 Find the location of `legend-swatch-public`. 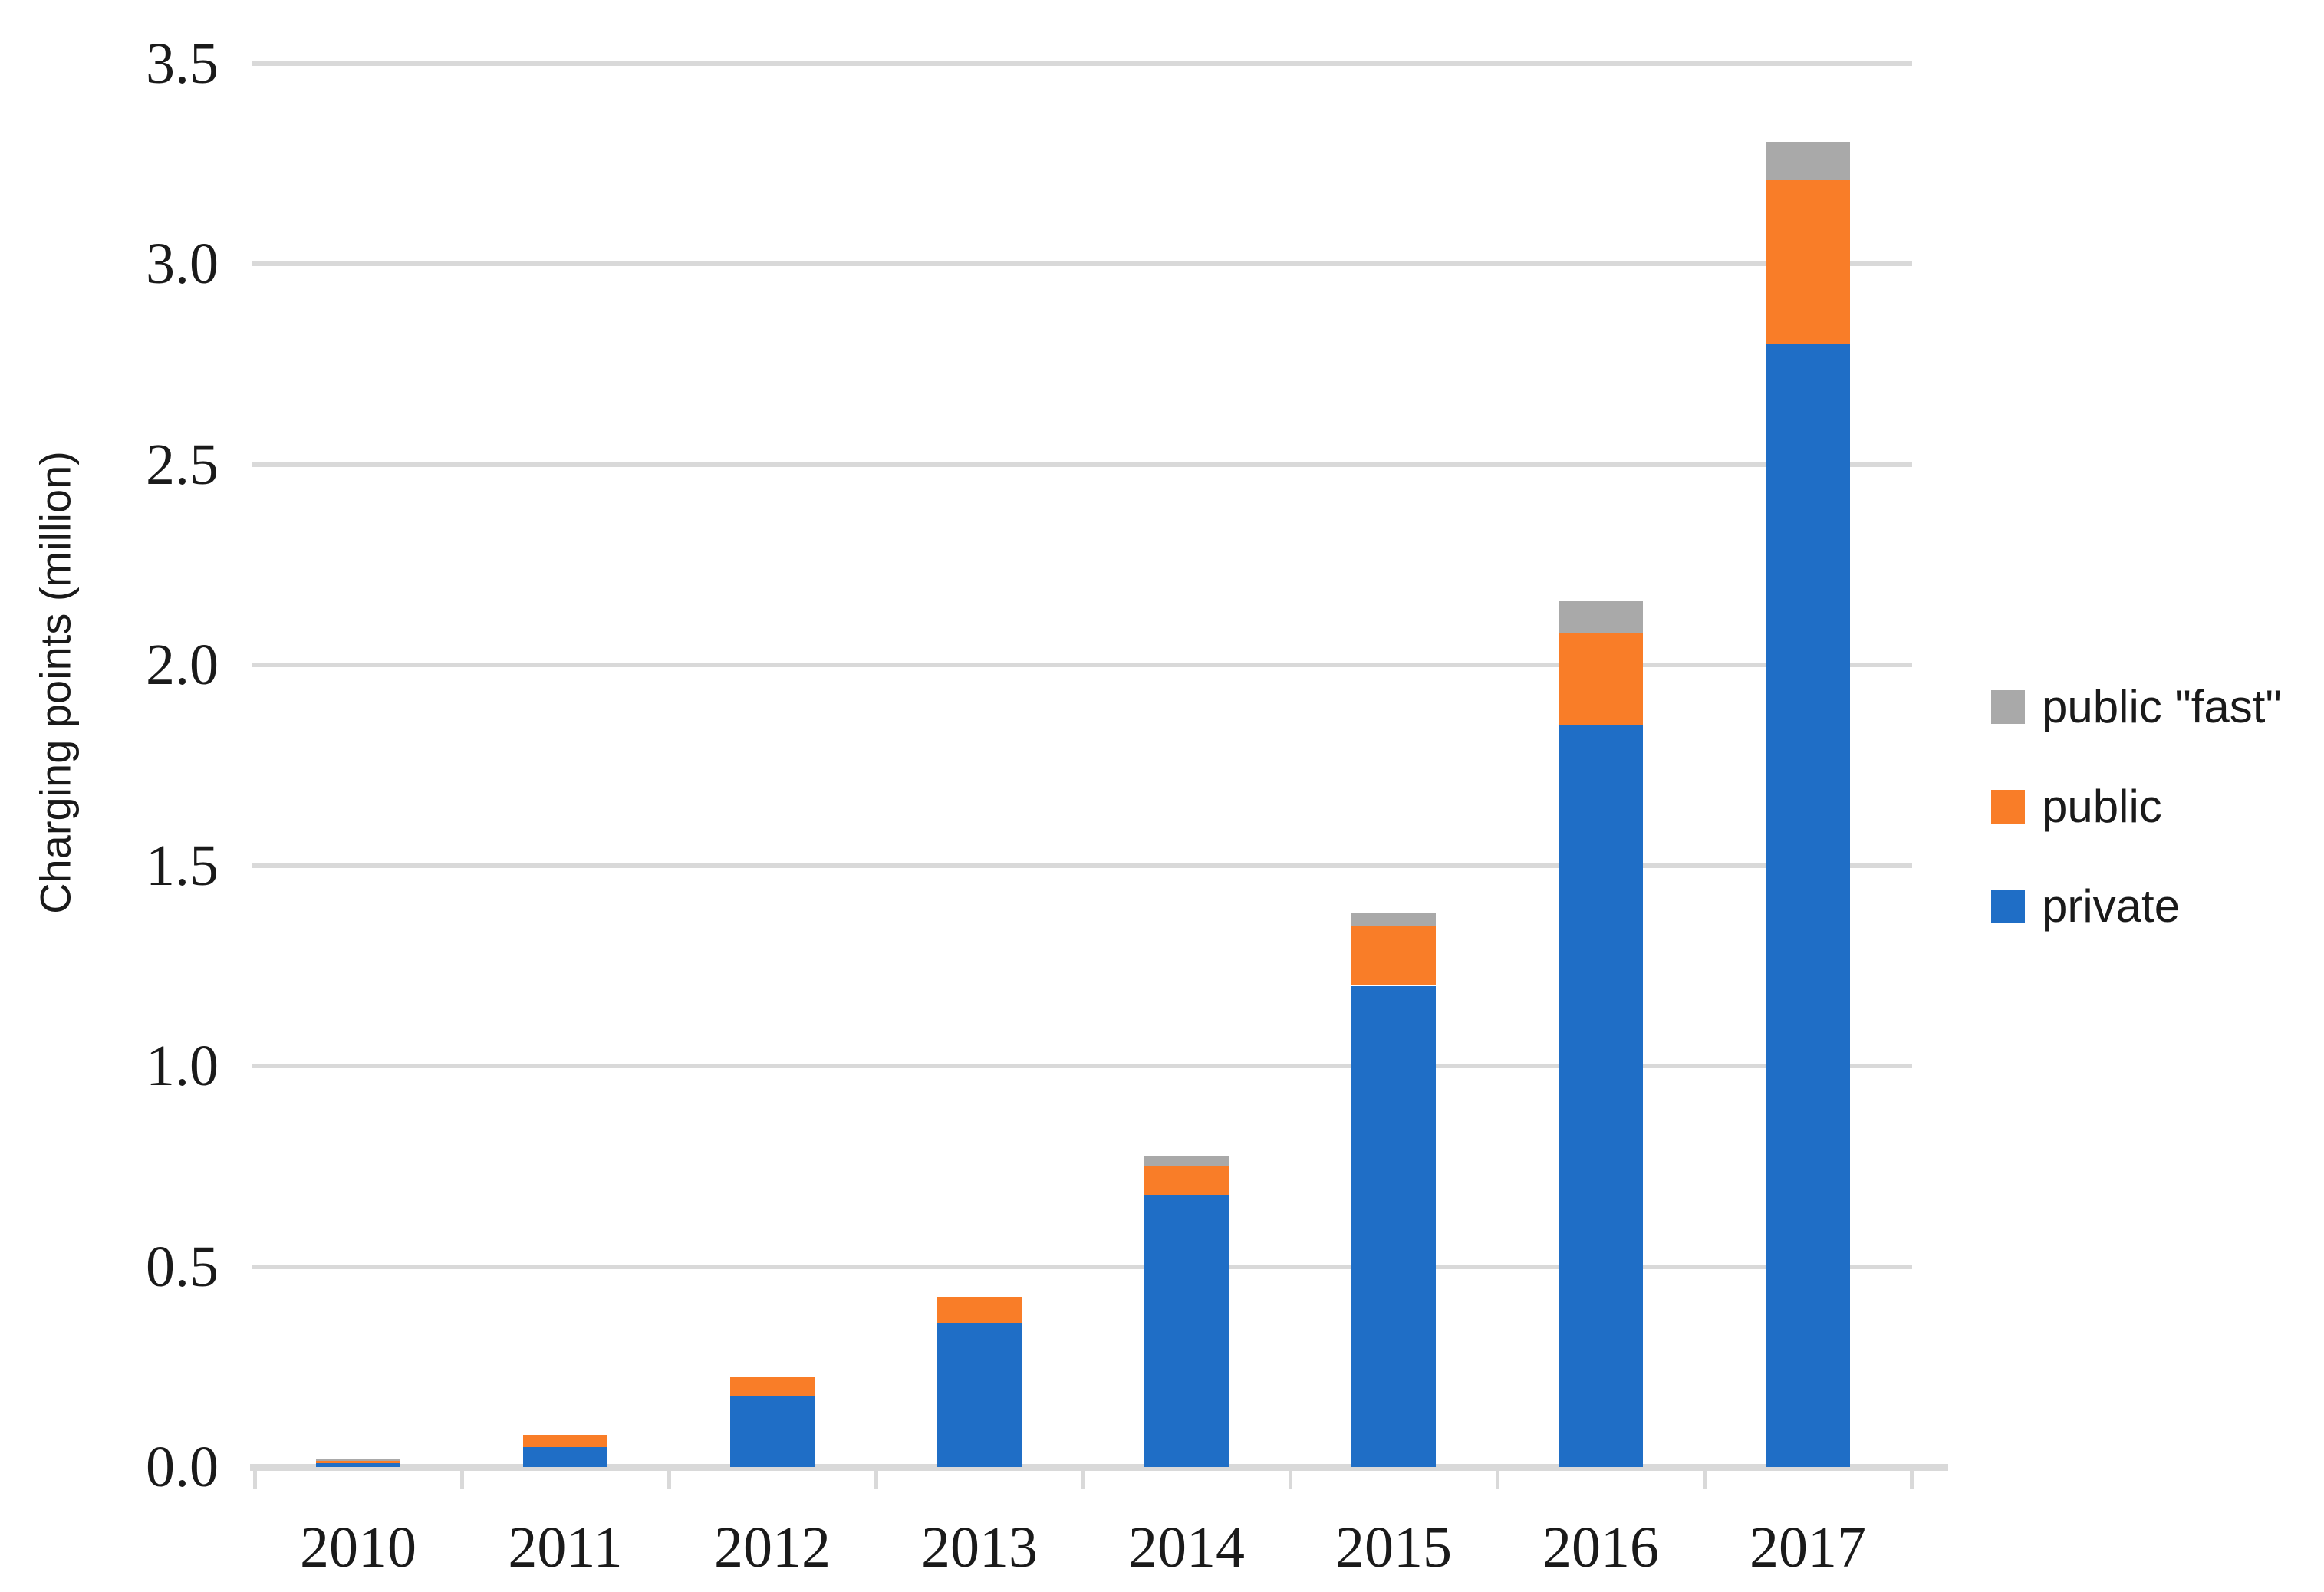

legend-swatch-public is located at coordinates (2008, 807).